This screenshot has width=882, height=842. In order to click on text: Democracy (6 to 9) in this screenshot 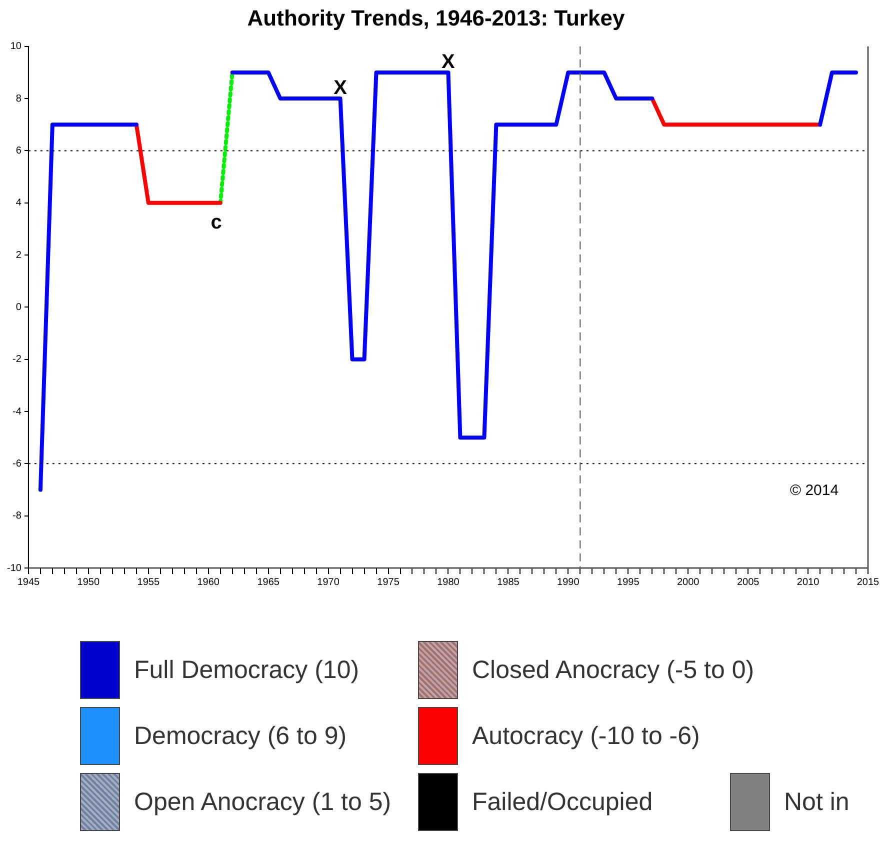, I will do `click(240, 736)`.